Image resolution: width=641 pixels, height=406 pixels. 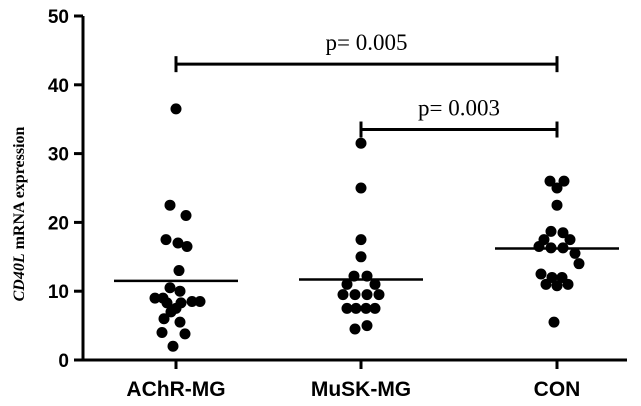 I want to click on y-axis-title-rest: mRNA expression, so click(x=19, y=189).